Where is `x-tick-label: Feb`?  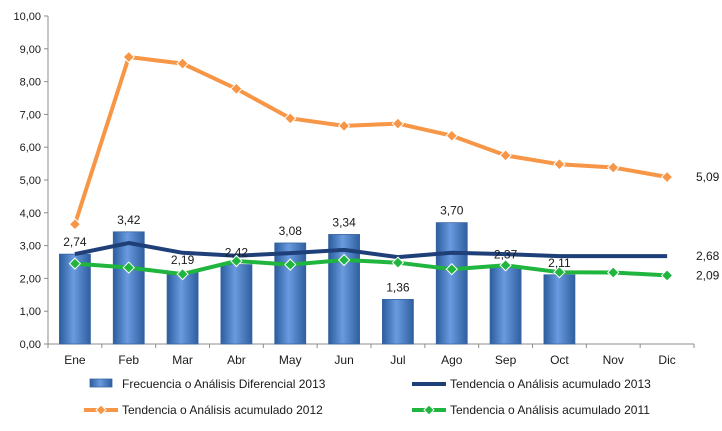
x-tick-label: Feb is located at coordinates (128, 360).